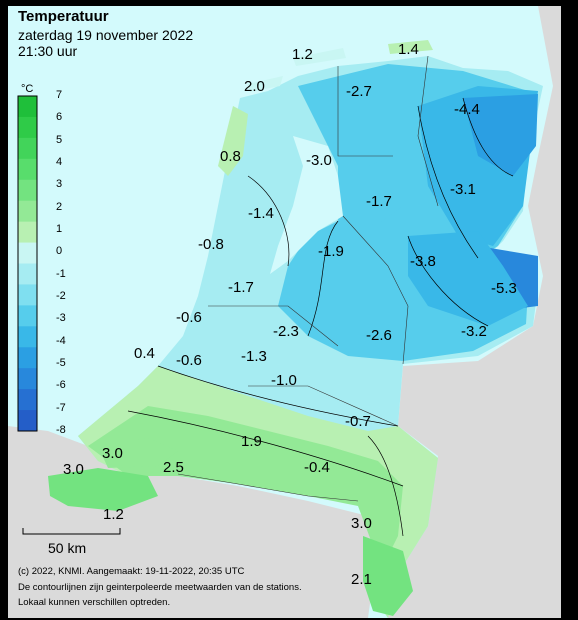 The width and height of the screenshot is (578, 620). Describe the element at coordinates (359, 91) in the screenshot. I see `station-value: -2.7` at that location.